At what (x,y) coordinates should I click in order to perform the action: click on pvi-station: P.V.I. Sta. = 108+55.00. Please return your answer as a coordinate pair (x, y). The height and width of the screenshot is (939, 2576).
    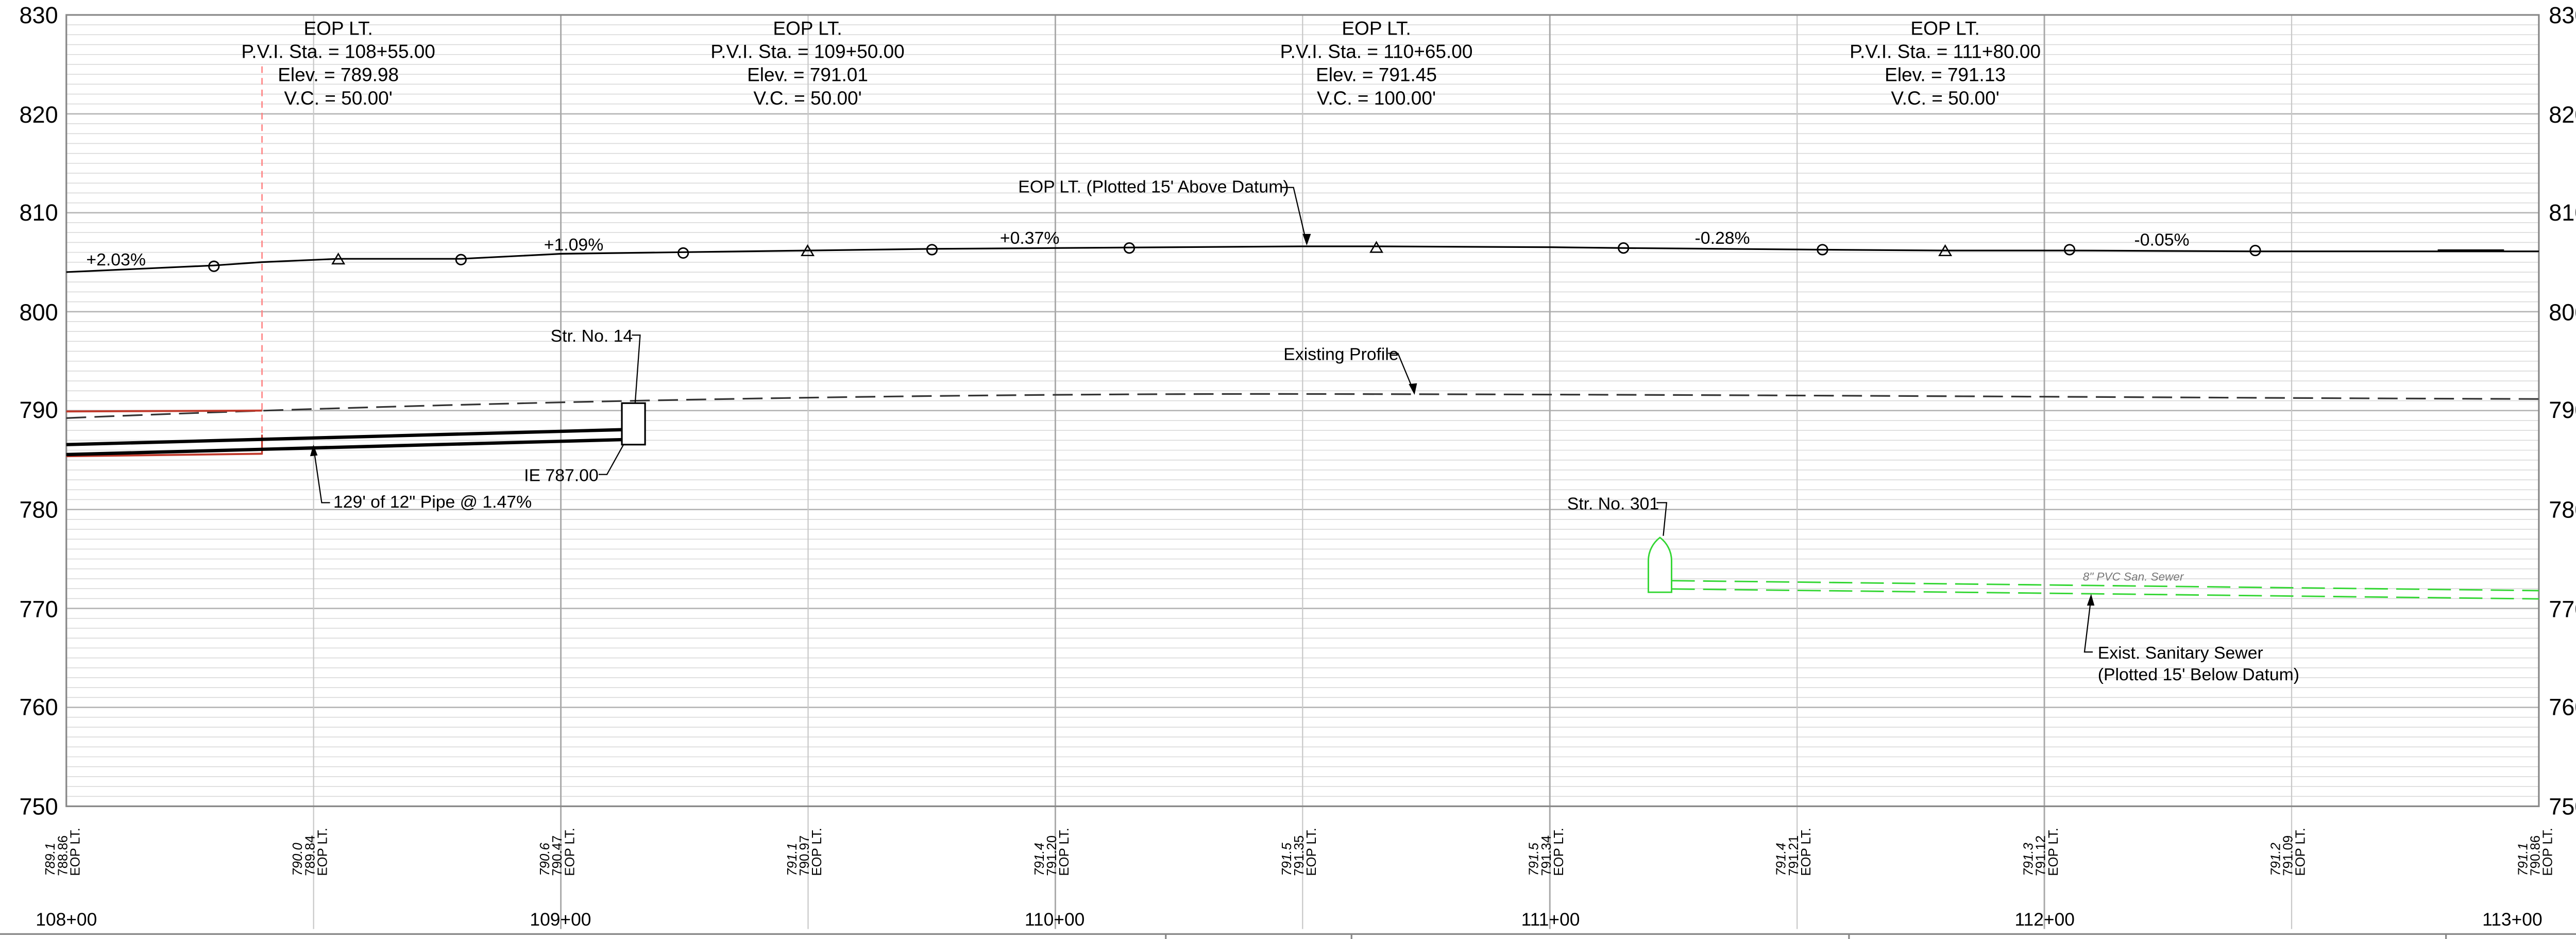
    Looking at the image, I should click on (338, 51).